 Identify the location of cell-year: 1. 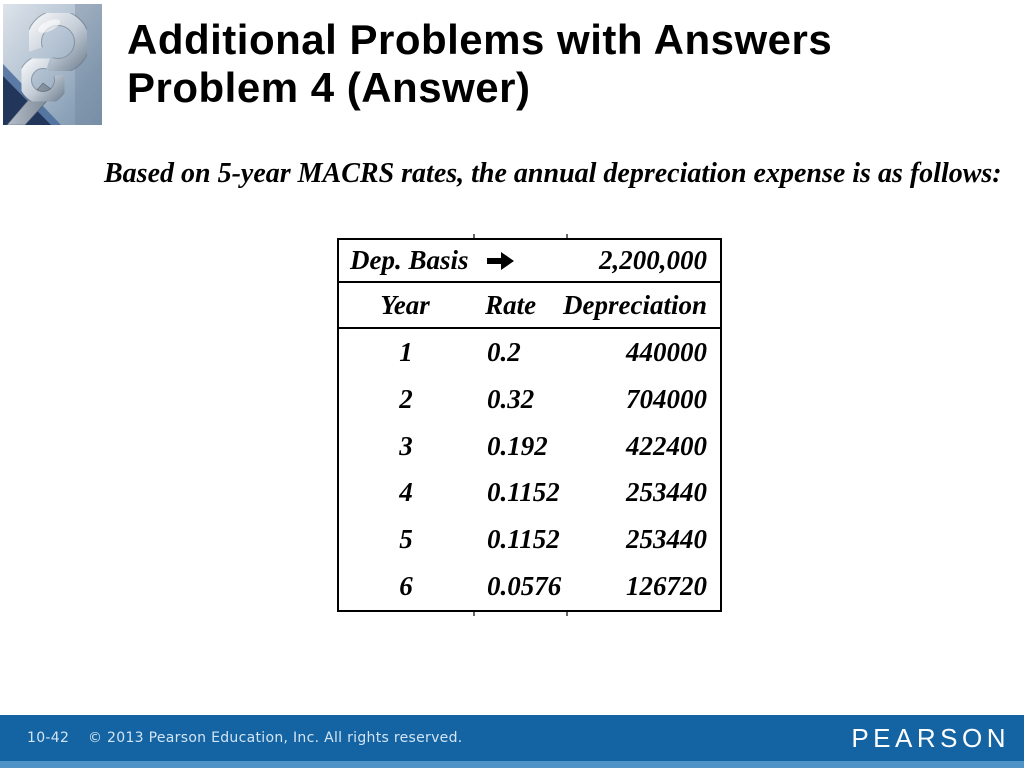
(406, 351).